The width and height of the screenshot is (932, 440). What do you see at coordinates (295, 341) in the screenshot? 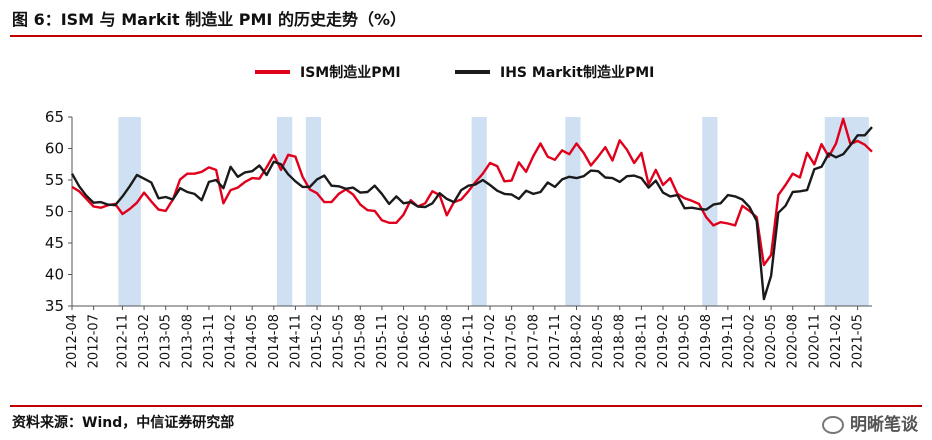
I see `x-tick-label: 2014-11` at bounding box center [295, 341].